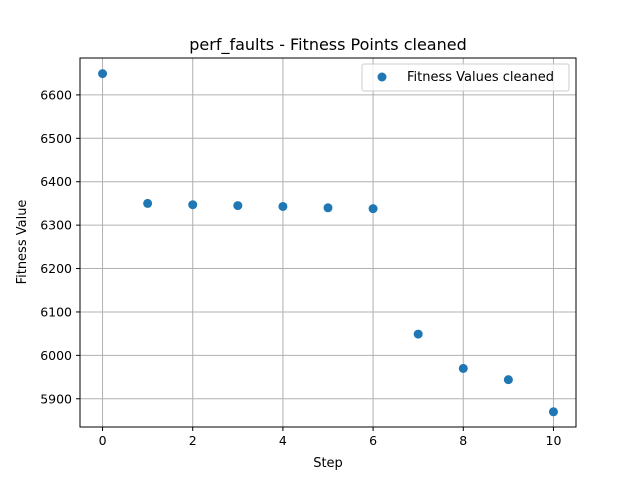 The height and width of the screenshot is (480, 640). What do you see at coordinates (382, 77) in the screenshot?
I see `legend-marker` at bounding box center [382, 77].